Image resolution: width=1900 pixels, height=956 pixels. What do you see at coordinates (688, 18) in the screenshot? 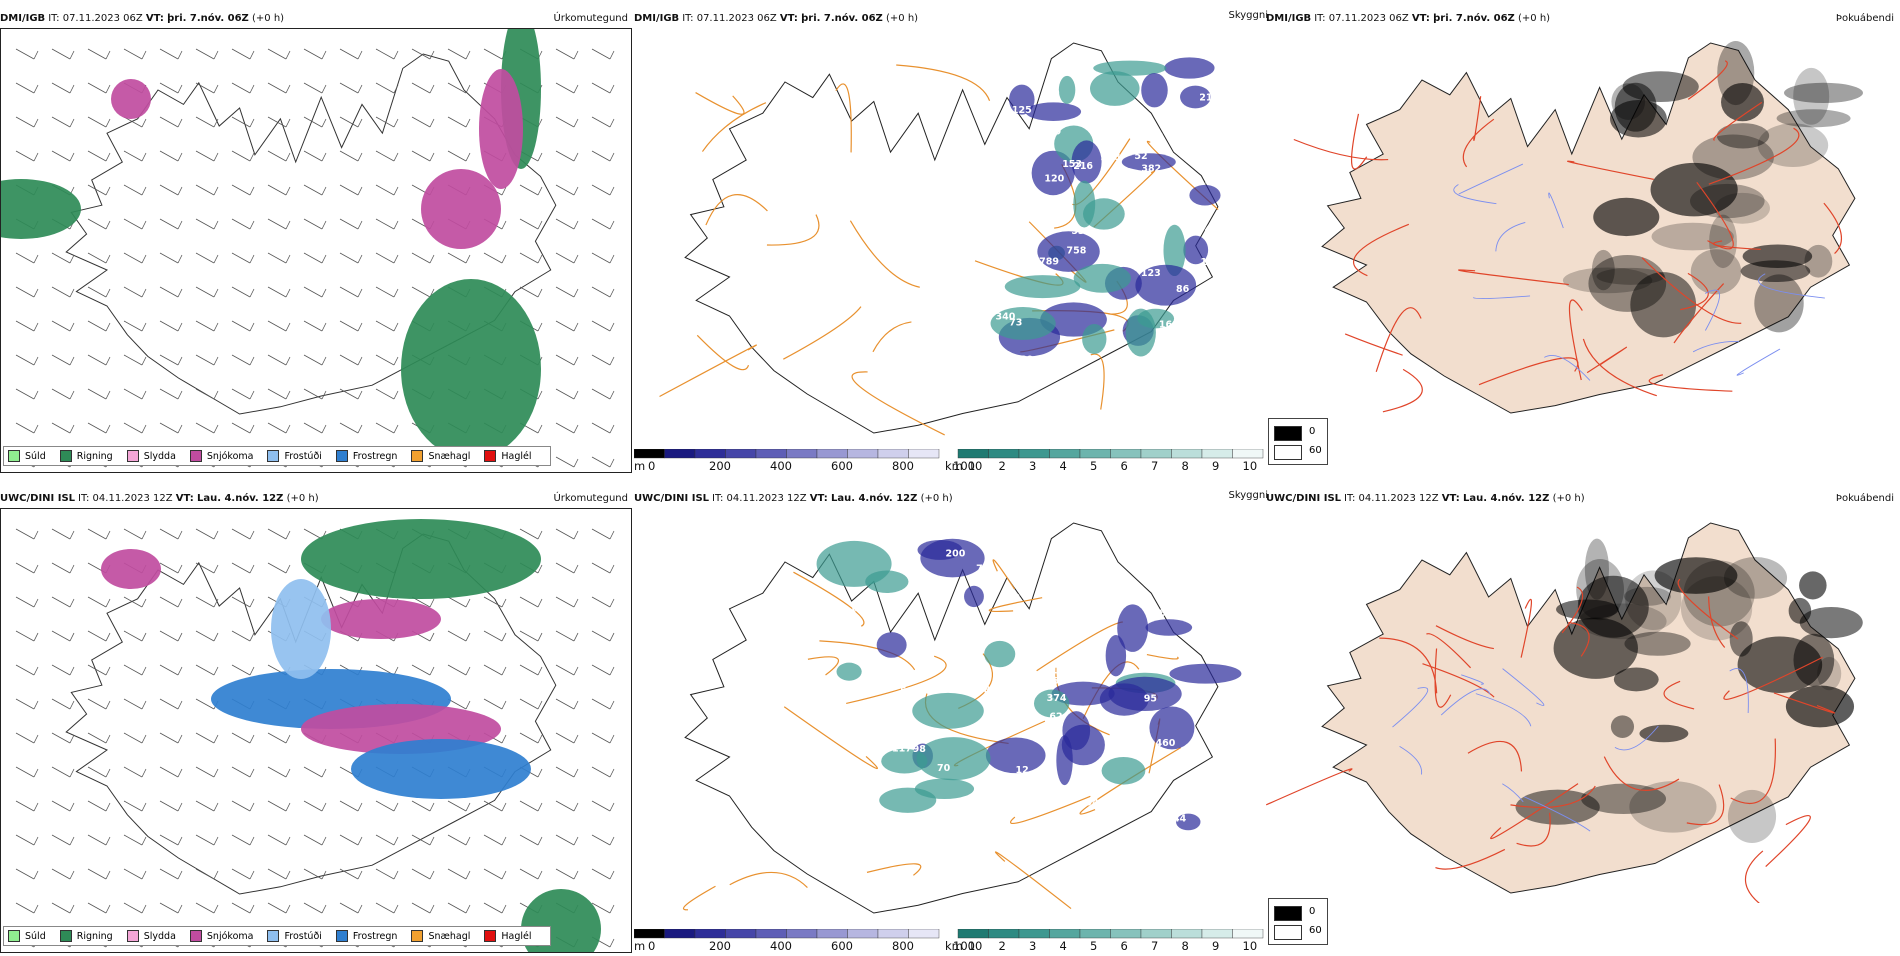
I see `it-label: IT:` at bounding box center [688, 18].